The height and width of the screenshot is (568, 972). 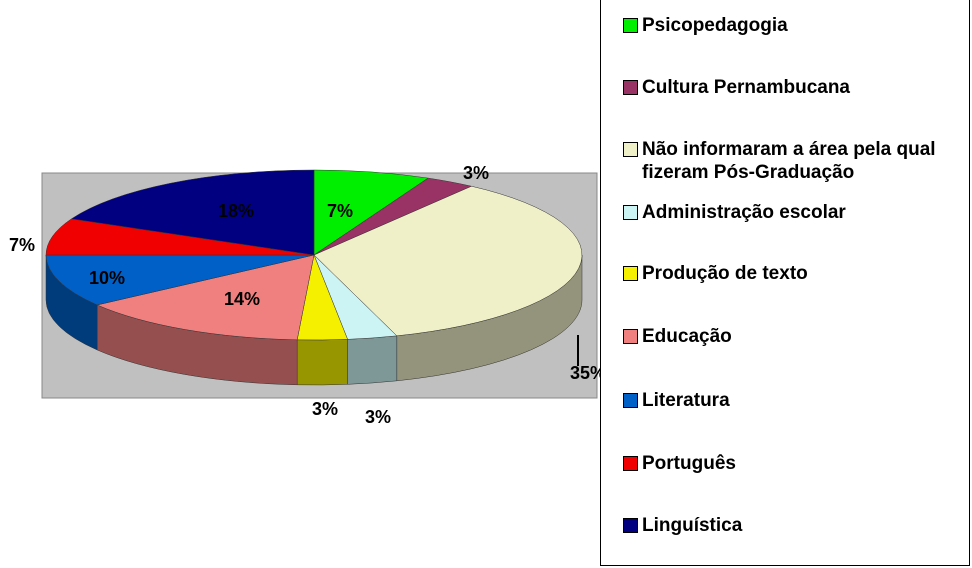 I want to click on legend-label: Administração escolar, so click(x=744, y=212).